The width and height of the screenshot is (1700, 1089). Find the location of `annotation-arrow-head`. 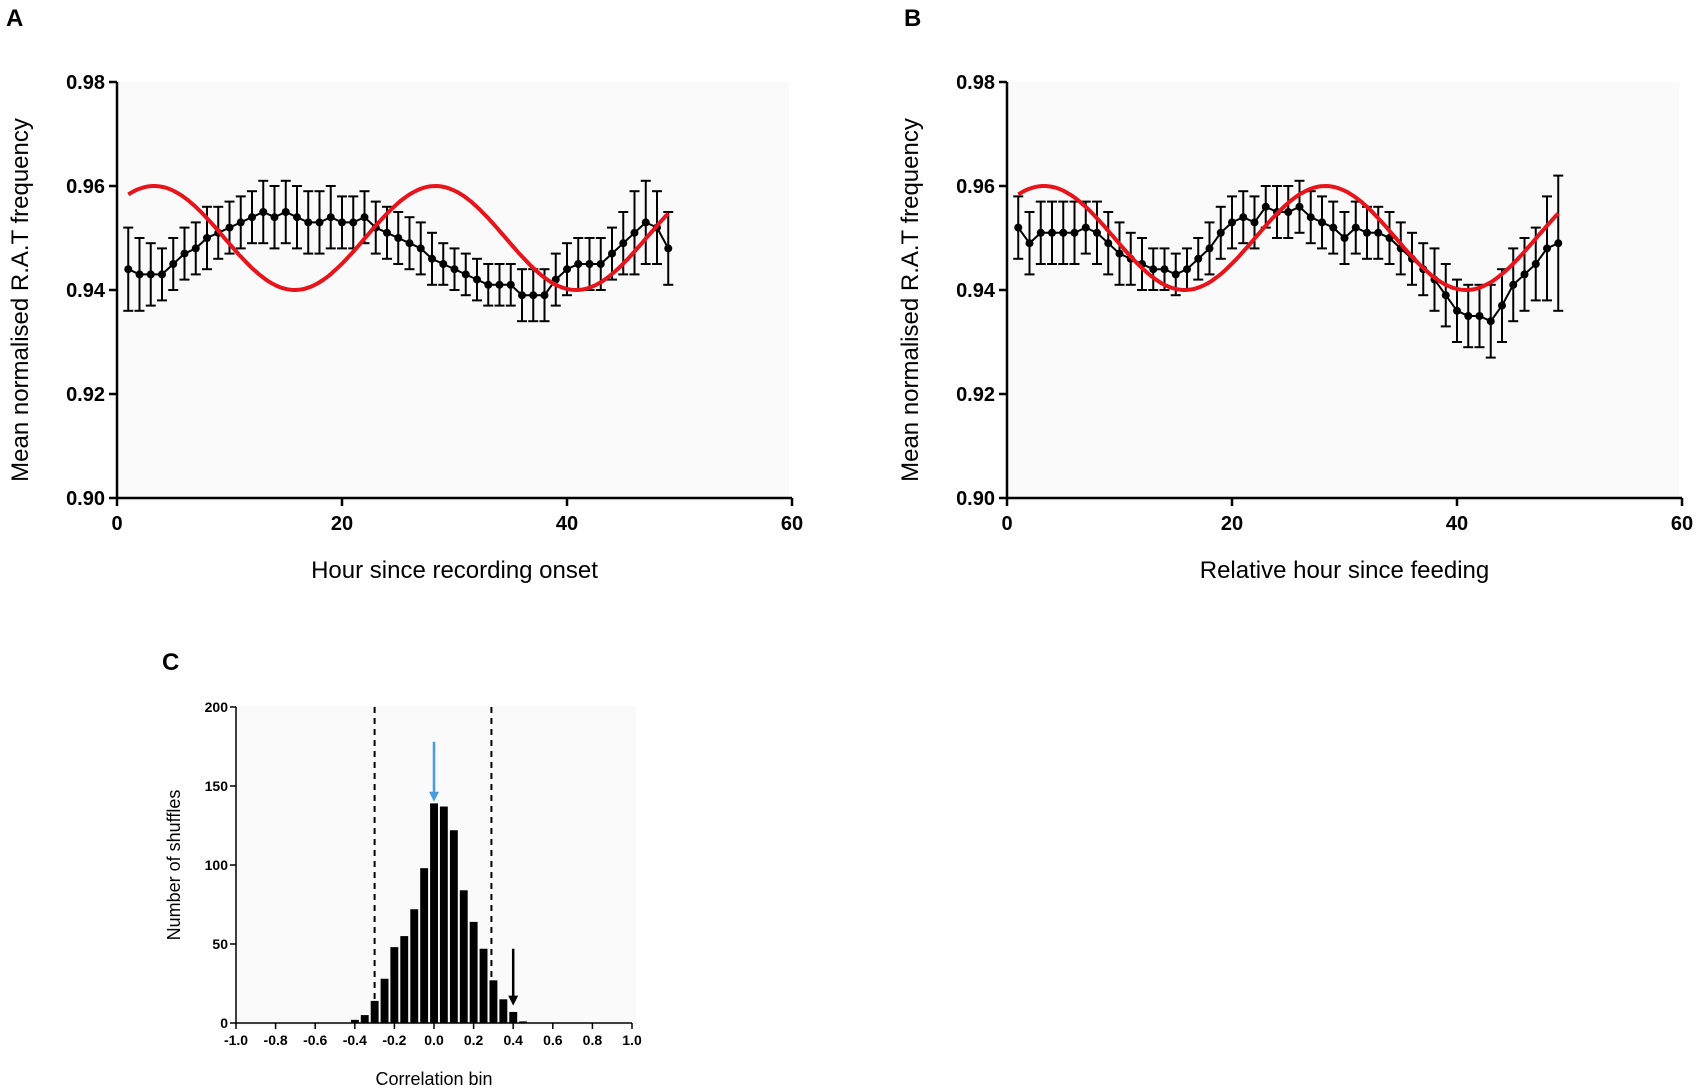

annotation-arrow-head is located at coordinates (434, 796).